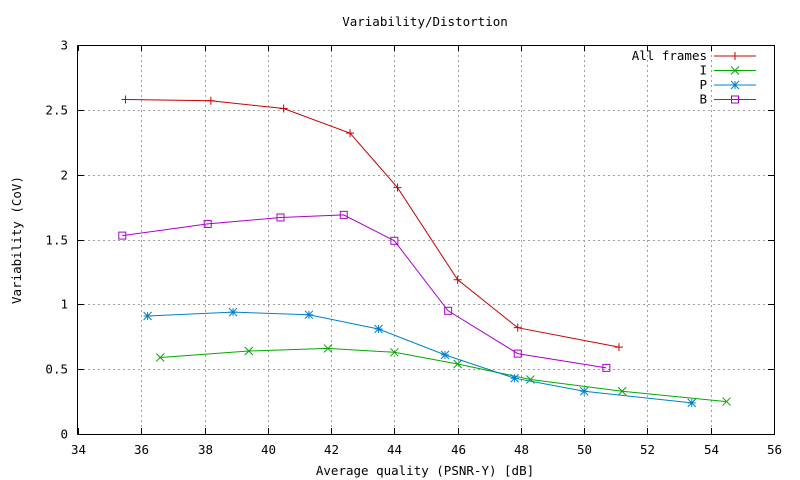 Image resolution: width=800 pixels, height=480 pixels. I want to click on x-tick-label: 40, so click(268, 449).